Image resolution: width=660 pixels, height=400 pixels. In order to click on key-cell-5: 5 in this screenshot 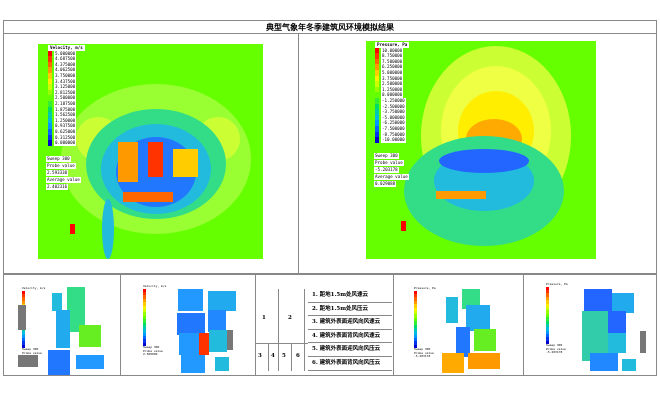, I will do `click(284, 356)`.